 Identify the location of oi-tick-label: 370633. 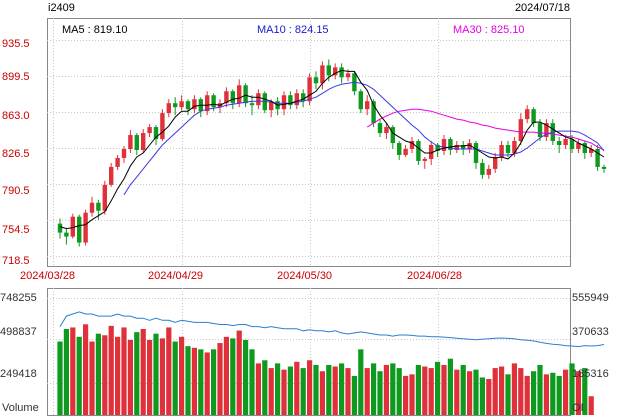
(590, 332).